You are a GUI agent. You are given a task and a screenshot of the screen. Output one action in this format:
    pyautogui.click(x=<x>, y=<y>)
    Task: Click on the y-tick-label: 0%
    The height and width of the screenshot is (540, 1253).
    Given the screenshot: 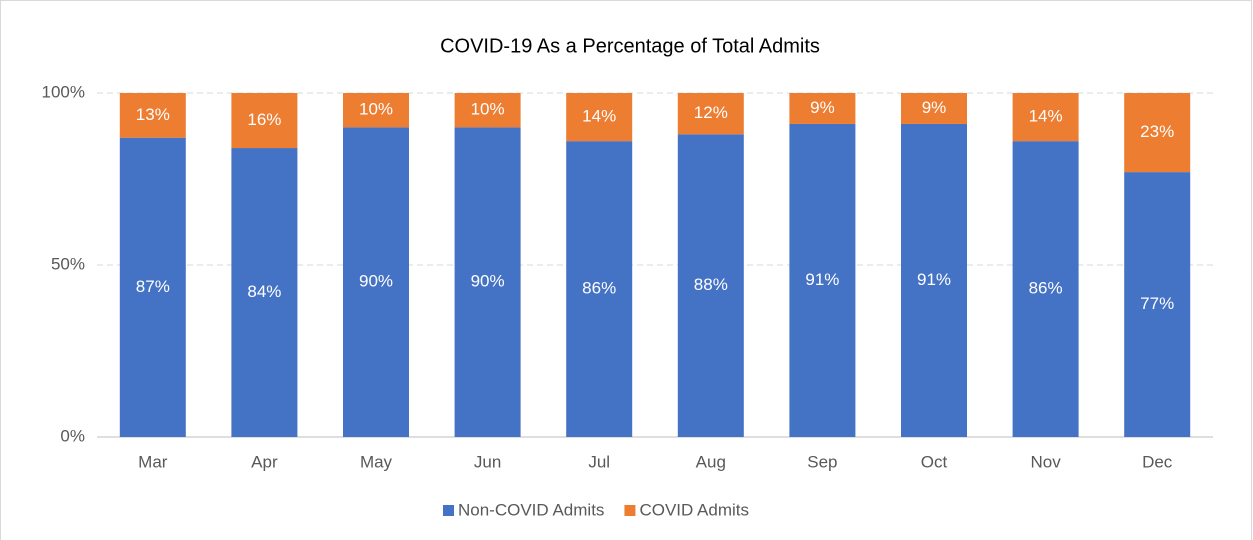 What is the action you would take?
    pyautogui.click(x=72, y=435)
    